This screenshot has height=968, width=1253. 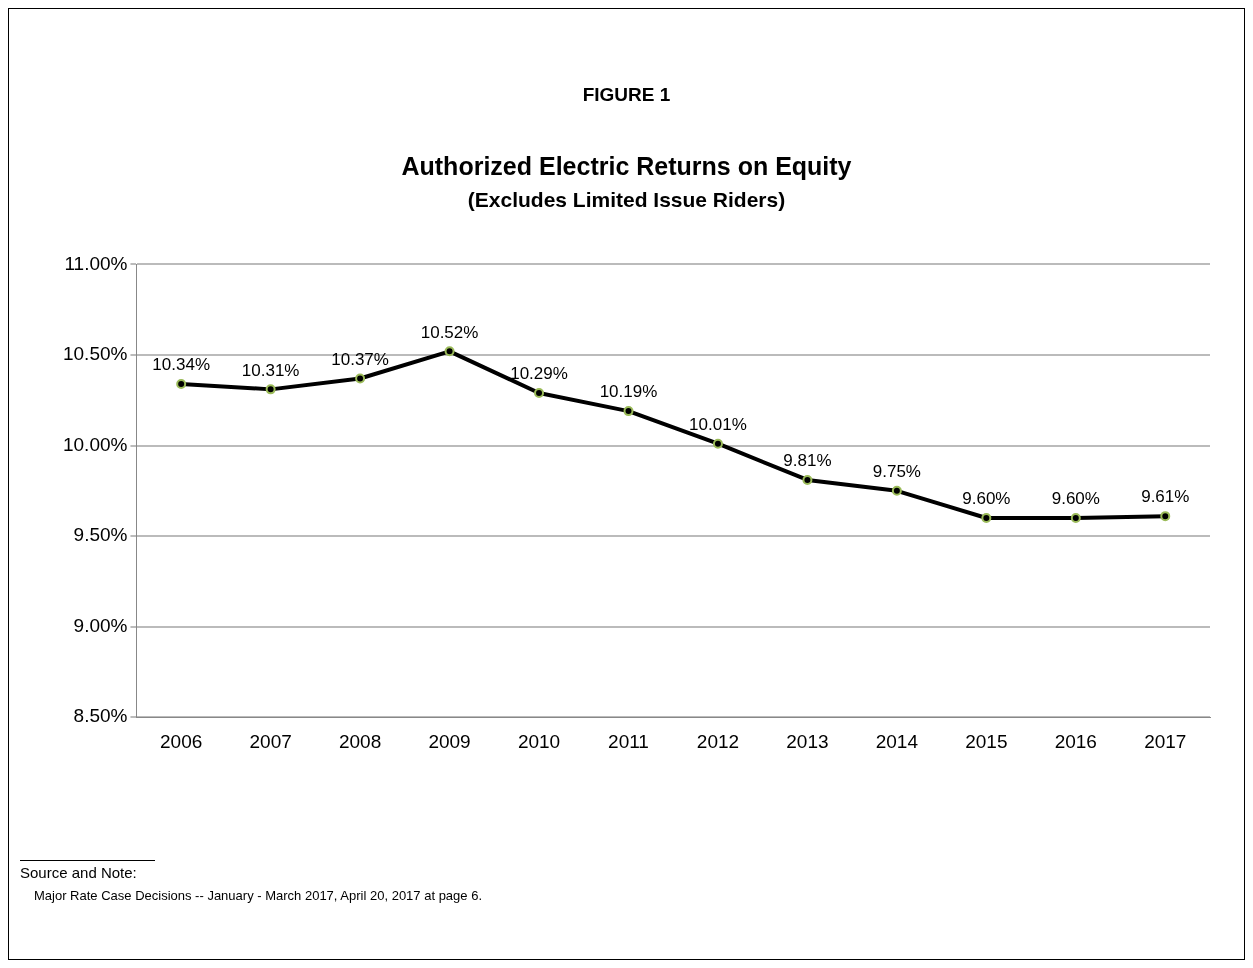 I want to click on y-tick-label: 8.50%, so click(x=100, y=716).